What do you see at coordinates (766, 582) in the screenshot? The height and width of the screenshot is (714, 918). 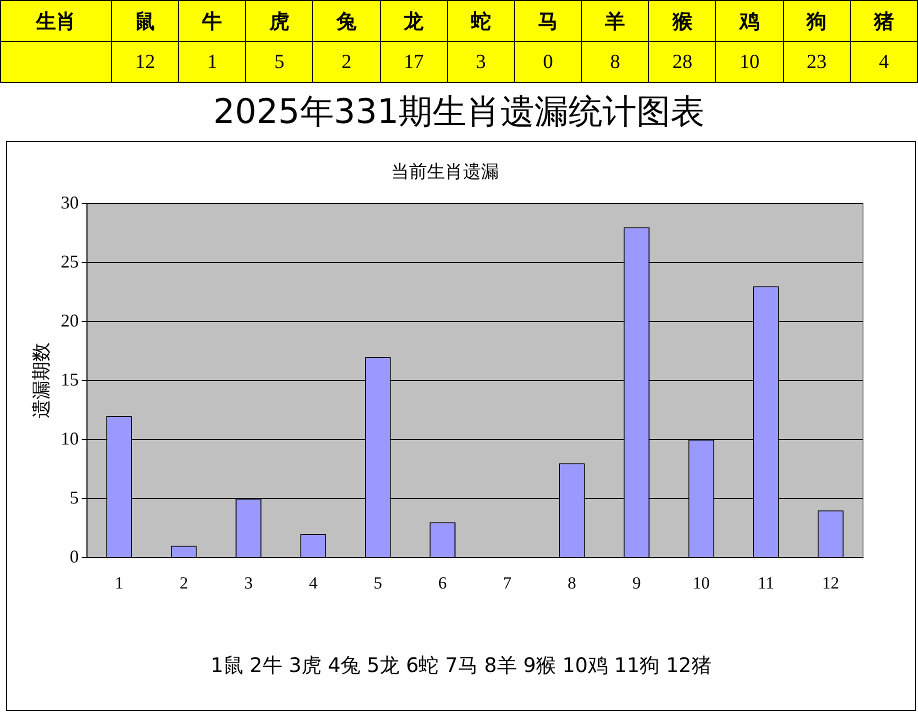 I see `x-tick-label: 11` at bounding box center [766, 582].